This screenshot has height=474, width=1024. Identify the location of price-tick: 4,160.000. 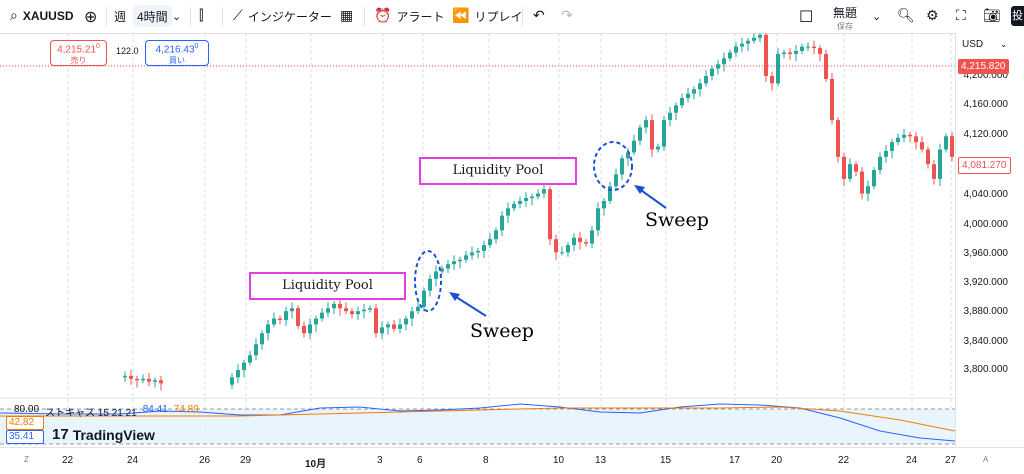
(986, 104).